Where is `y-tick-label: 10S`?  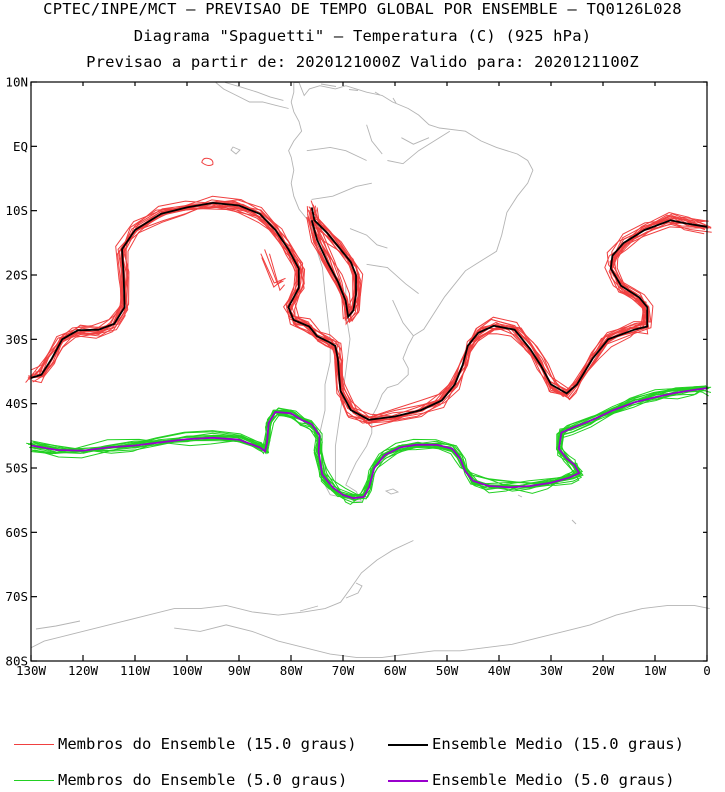
y-tick-label: 10S is located at coordinates (16, 210).